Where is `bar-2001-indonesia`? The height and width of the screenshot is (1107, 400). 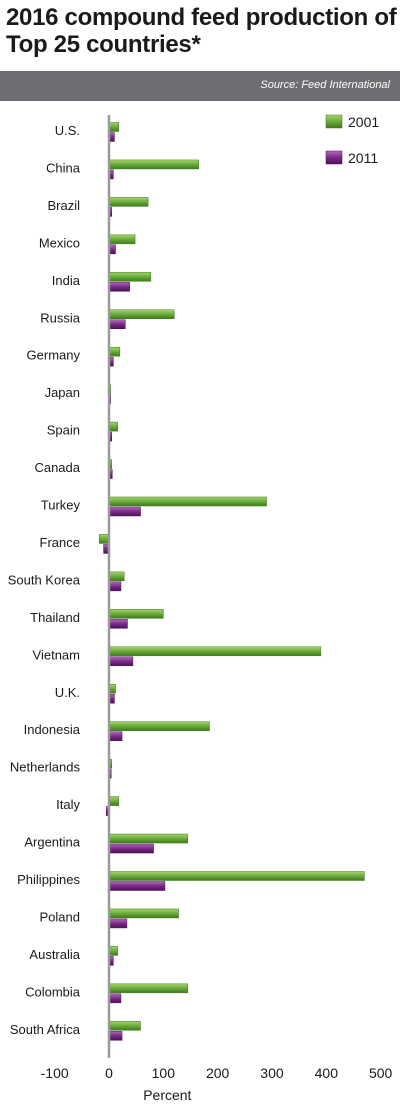 bar-2001-indonesia is located at coordinates (159, 726).